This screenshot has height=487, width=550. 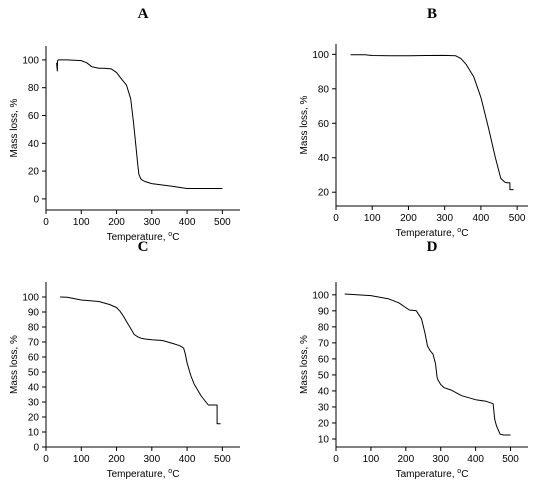 I want to click on panel-c-x-tick-label: 100, so click(x=81, y=459).